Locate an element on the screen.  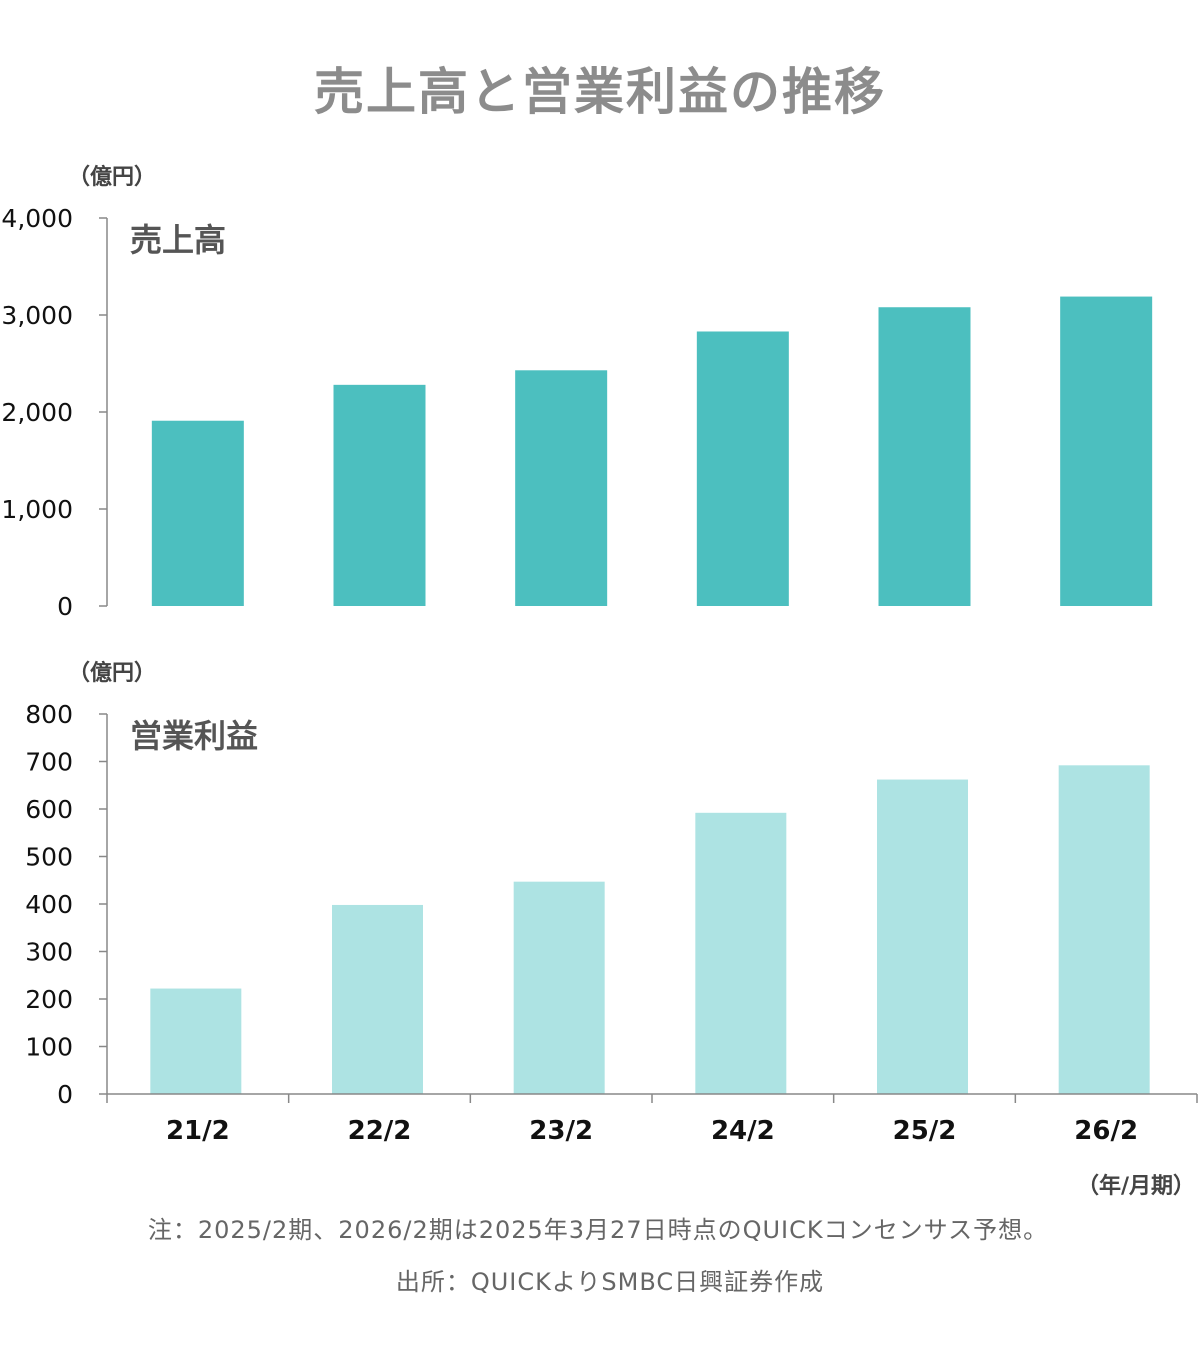
y-tick-label: 200 is located at coordinates (49, 999).